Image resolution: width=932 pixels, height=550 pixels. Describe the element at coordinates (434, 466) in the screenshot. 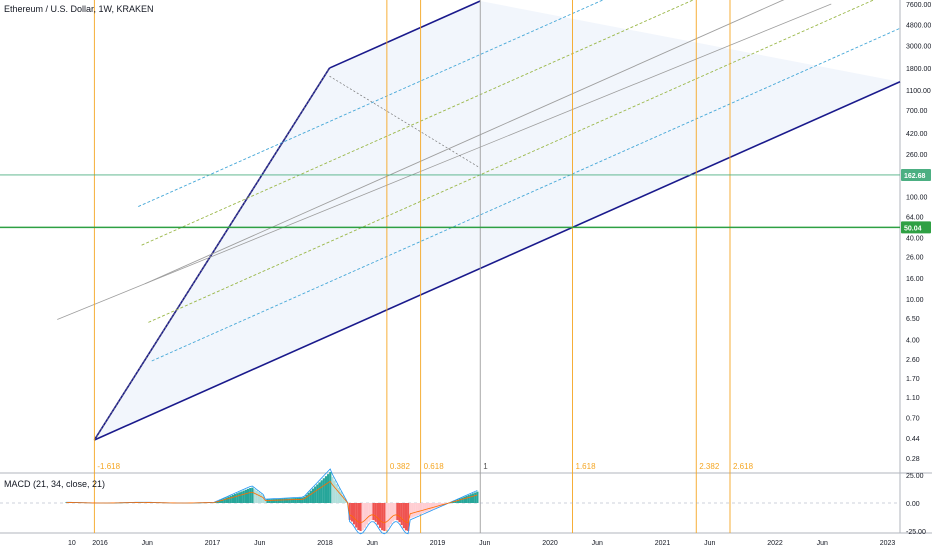

I see `fib-time-zone-label-3: 0.618` at that location.